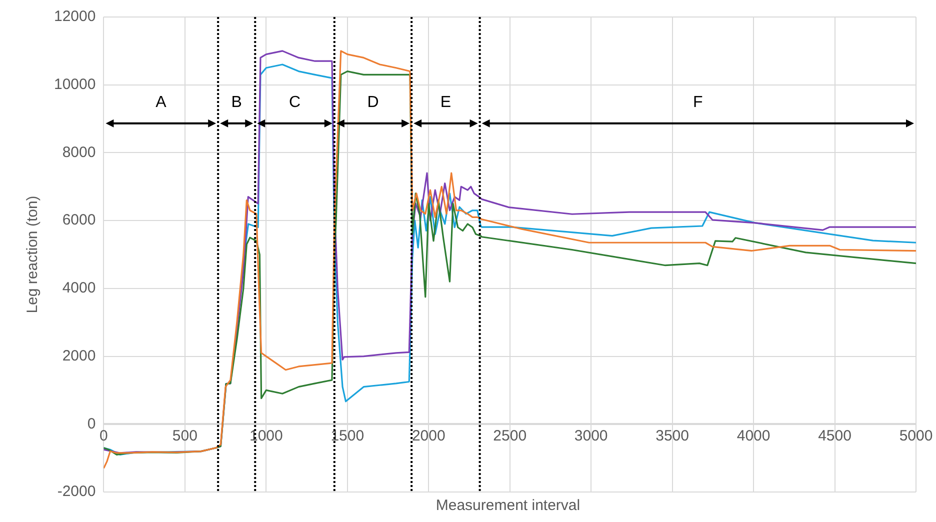 The width and height of the screenshot is (936, 522). I want to click on annotation: D, so click(373, 102).